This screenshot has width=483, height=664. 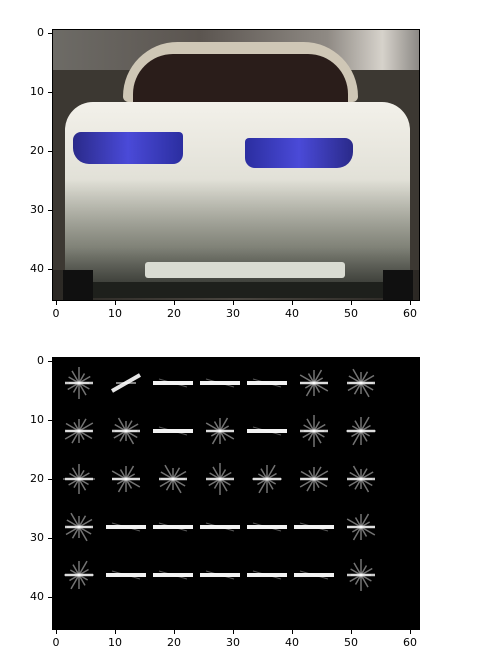 I want to click on left-tail-light, so click(x=128, y=148).